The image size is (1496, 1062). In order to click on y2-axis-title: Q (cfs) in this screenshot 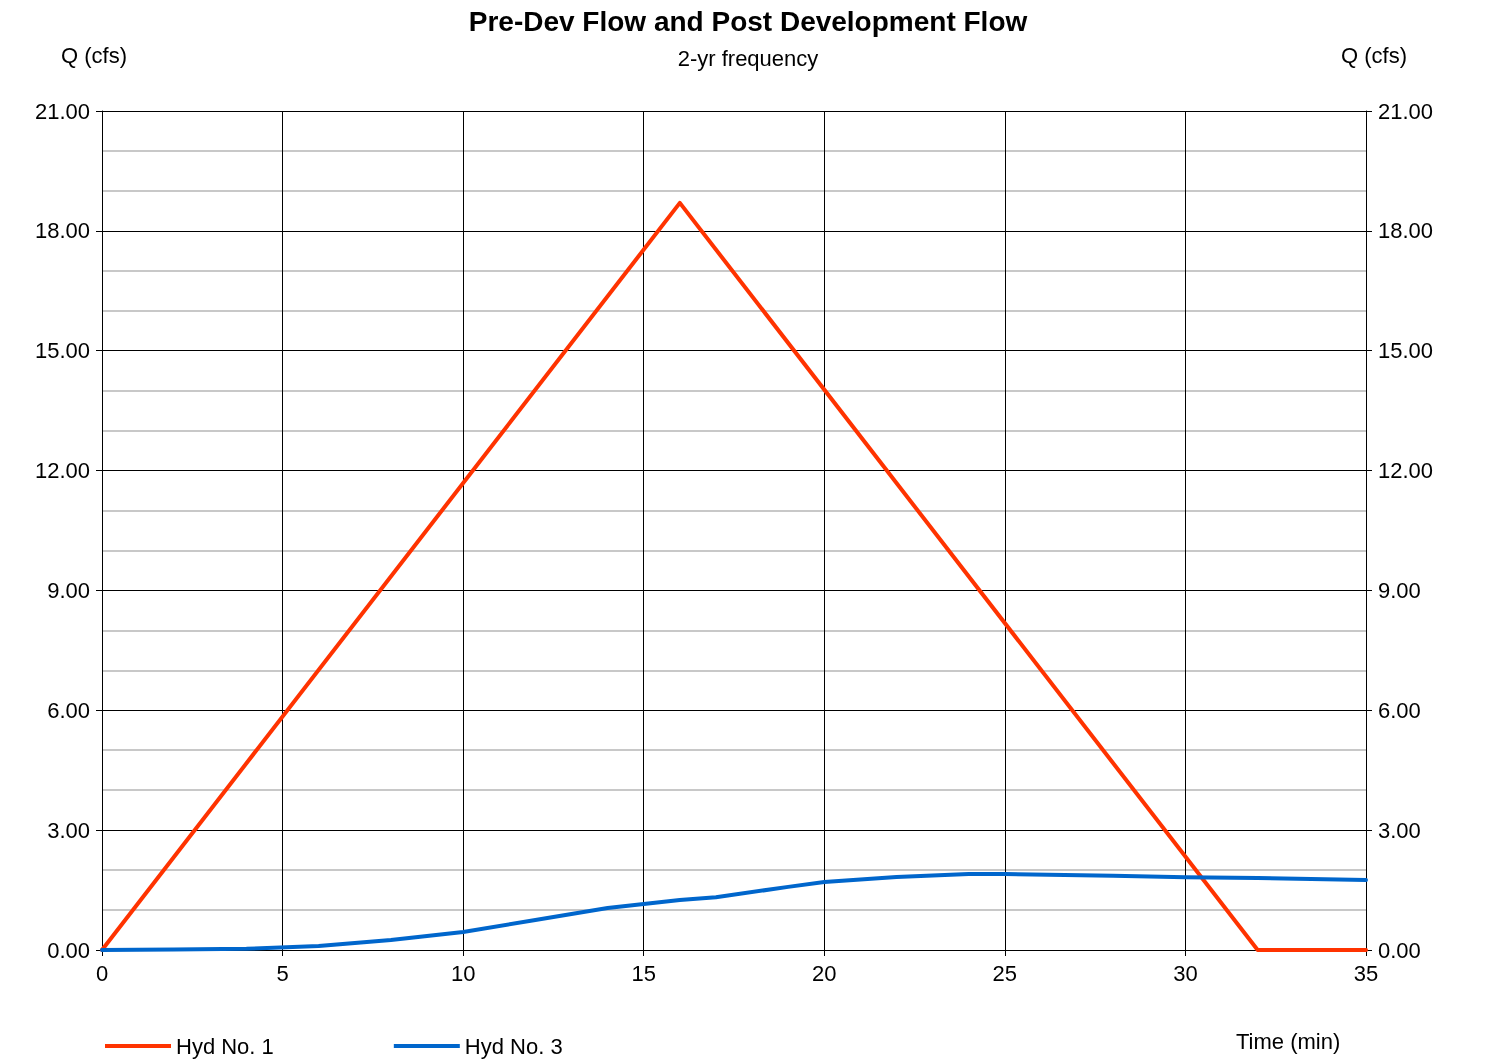, I will do `click(1374, 55)`.